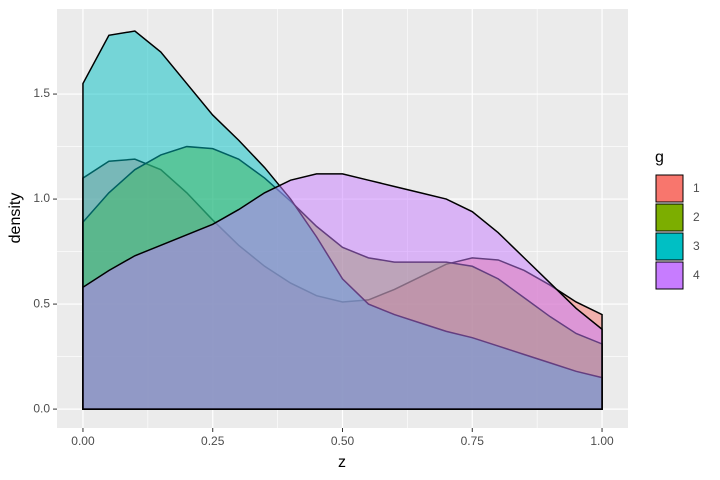  I want to click on y-axis-title: density, so click(15, 218).